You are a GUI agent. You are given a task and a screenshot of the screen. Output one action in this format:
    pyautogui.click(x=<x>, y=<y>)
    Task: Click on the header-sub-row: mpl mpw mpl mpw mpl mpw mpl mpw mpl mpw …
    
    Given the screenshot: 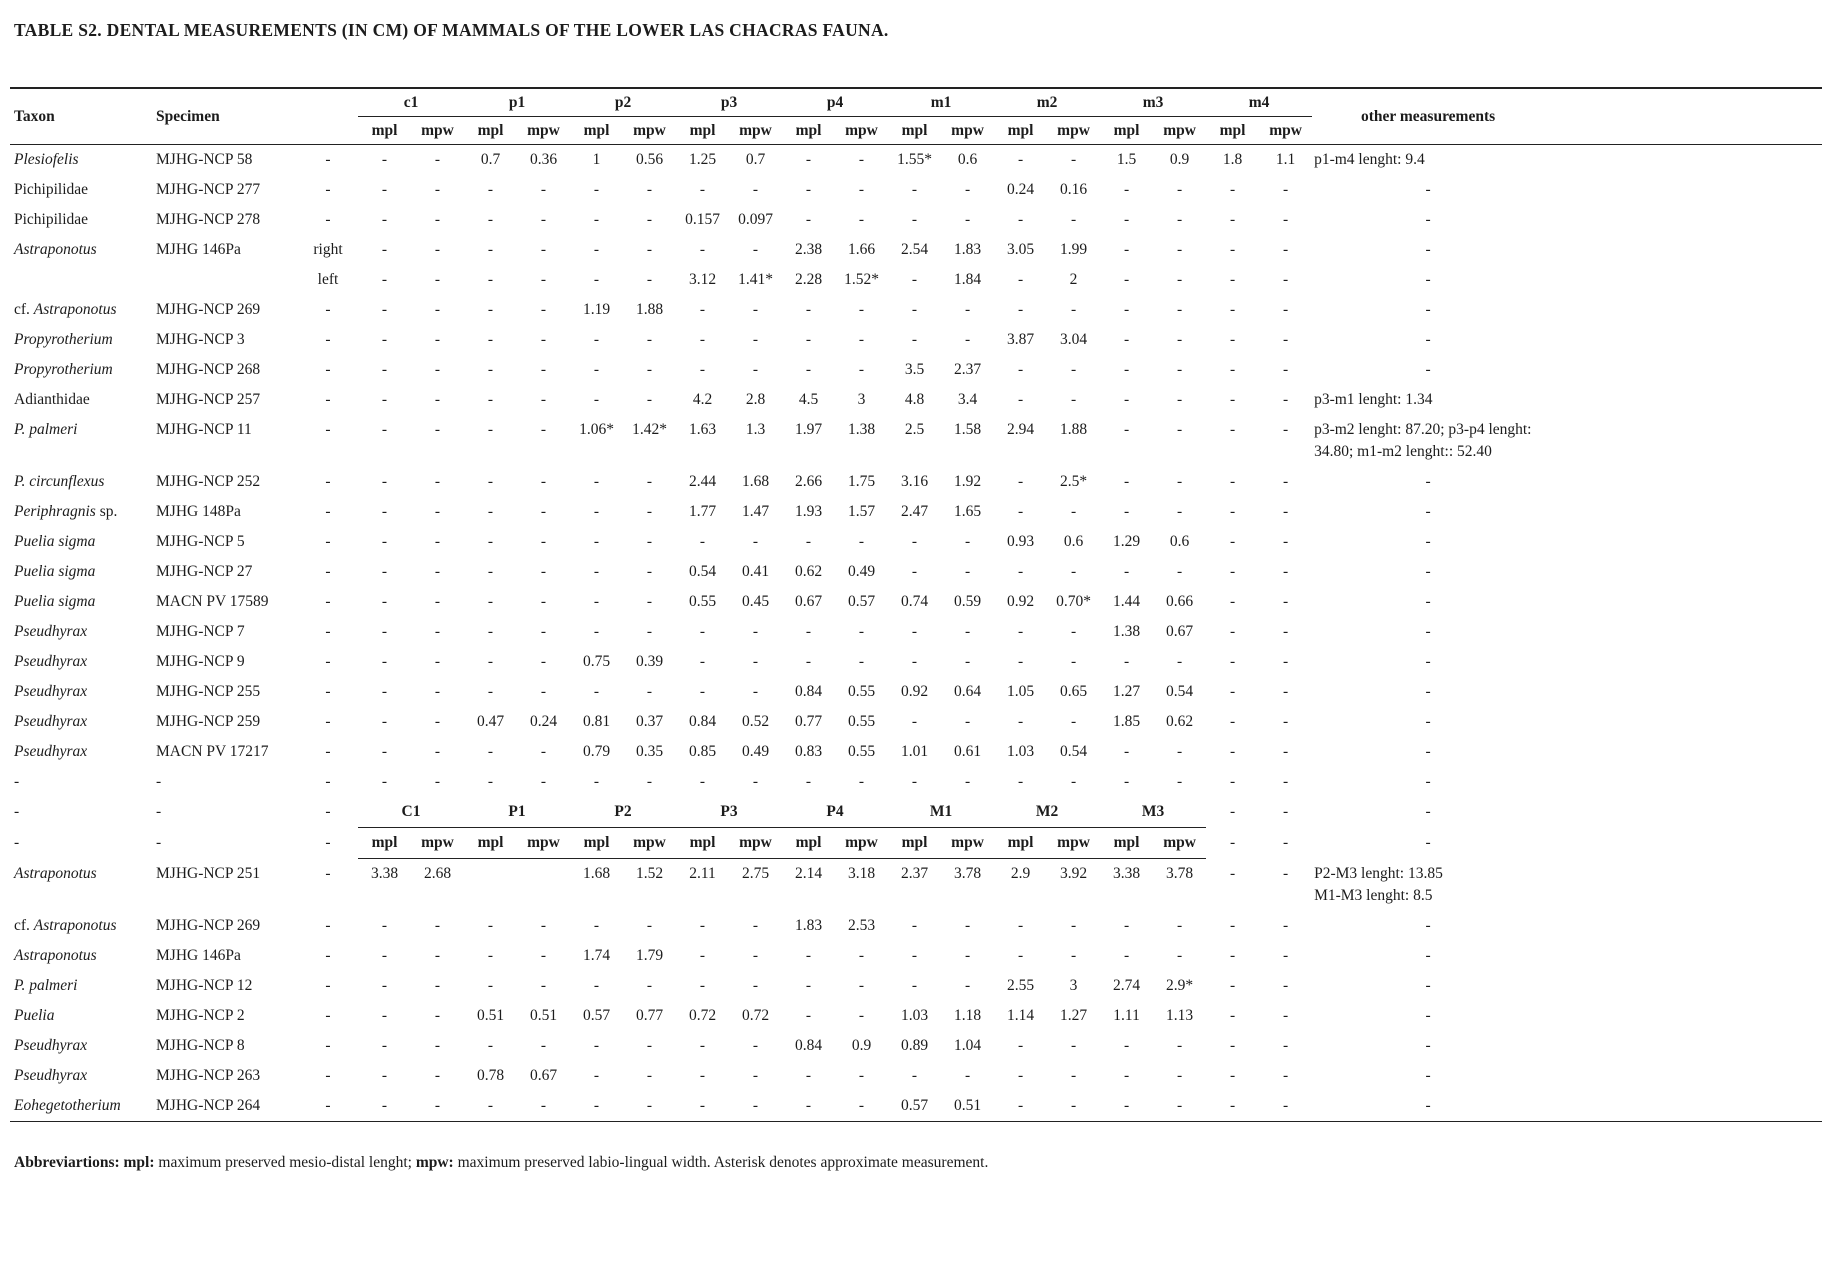 What is the action you would take?
    pyautogui.click(x=916, y=130)
    